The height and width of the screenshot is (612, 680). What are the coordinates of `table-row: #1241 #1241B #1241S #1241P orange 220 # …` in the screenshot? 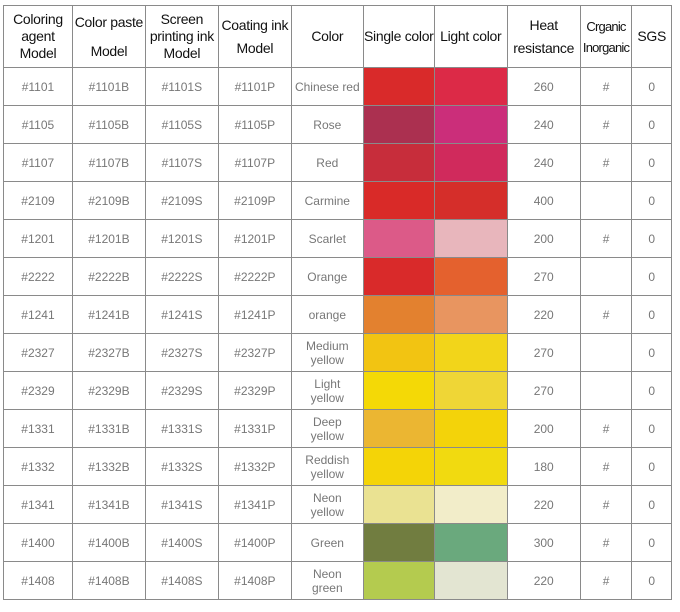 It's located at (337, 314).